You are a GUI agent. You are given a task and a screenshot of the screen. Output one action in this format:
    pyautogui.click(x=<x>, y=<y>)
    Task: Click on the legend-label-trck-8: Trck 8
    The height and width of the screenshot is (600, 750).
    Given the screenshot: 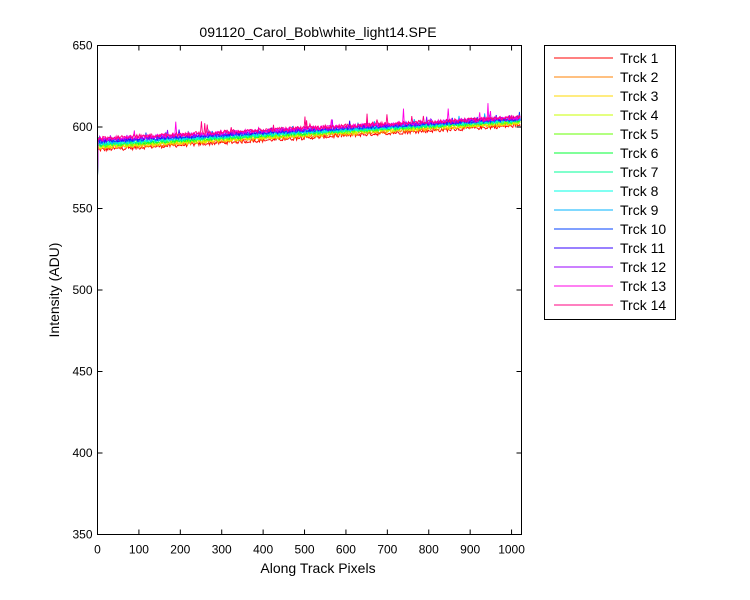 What is the action you would take?
    pyautogui.click(x=639, y=191)
    